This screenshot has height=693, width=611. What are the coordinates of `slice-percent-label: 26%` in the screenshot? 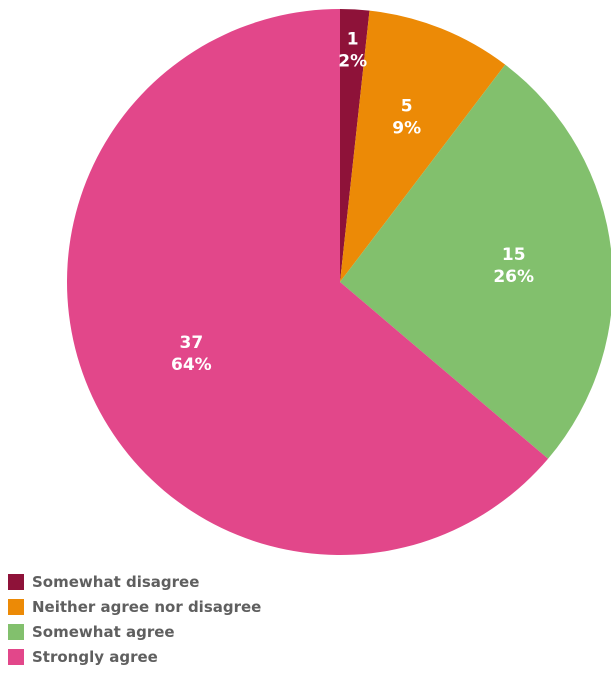 It's located at (513, 277).